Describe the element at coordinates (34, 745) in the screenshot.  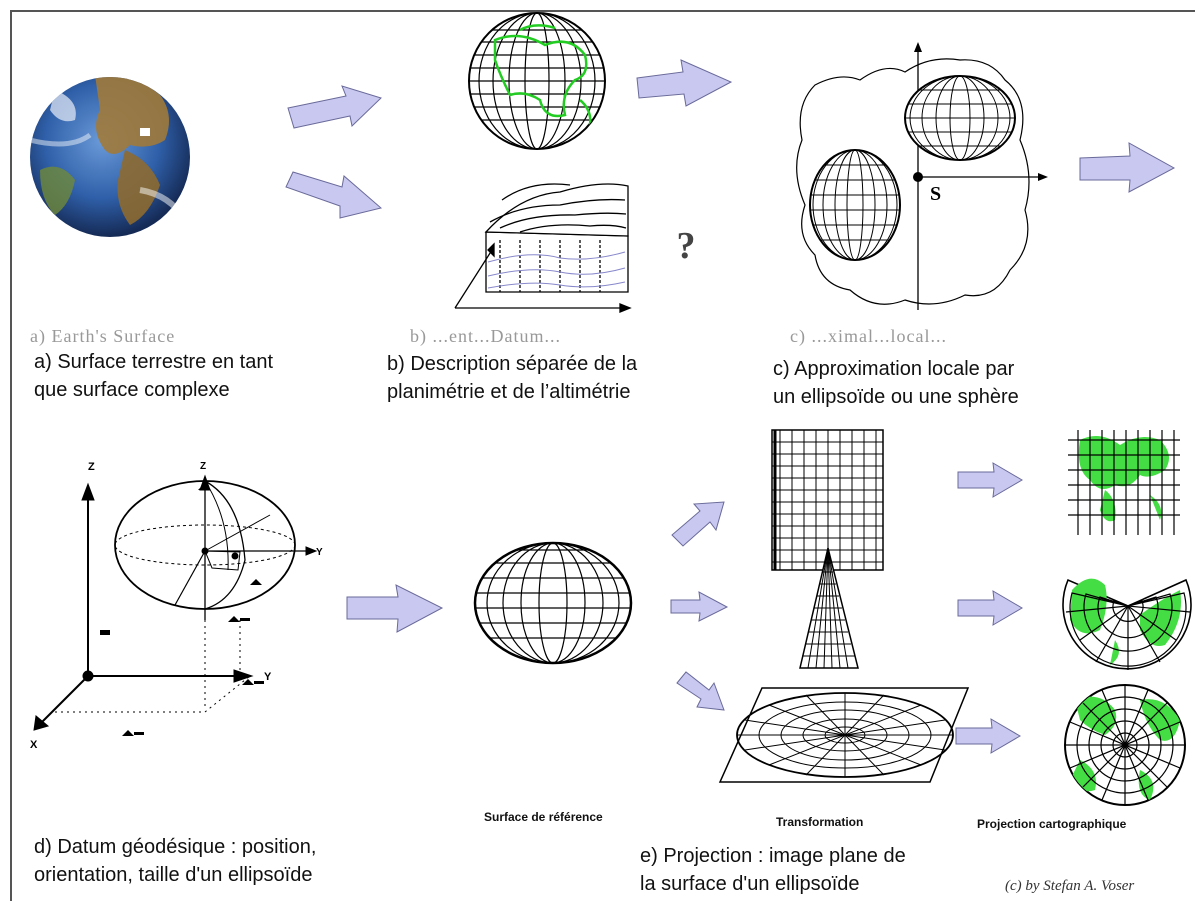
I see `axis-x-label: X` at that location.